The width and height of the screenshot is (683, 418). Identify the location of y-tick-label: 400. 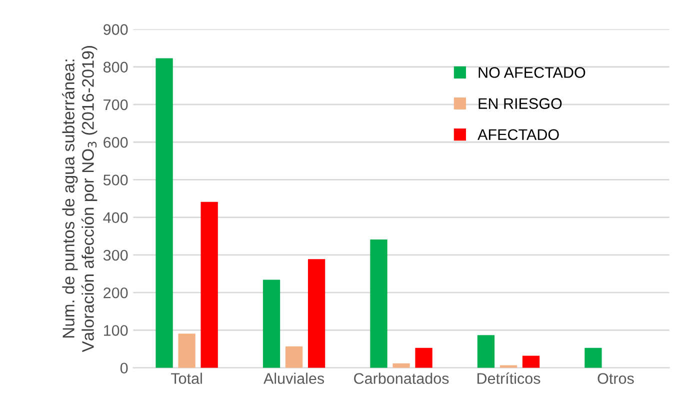
(115, 218).